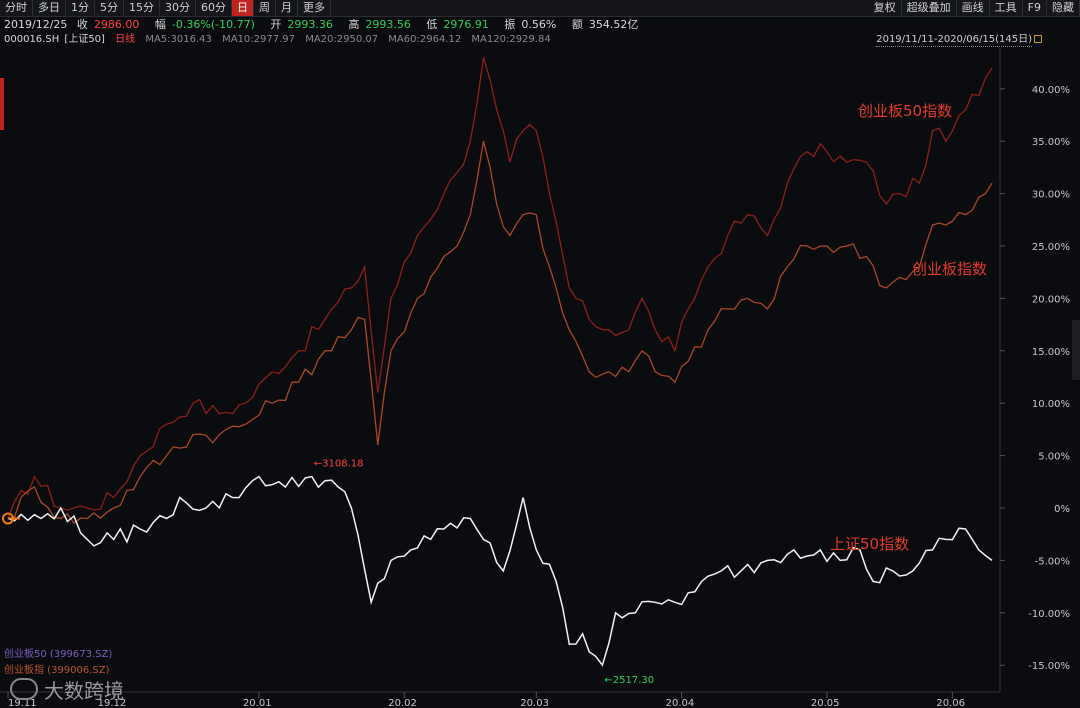 This screenshot has height=708, width=1080. I want to click on series-label-cyb: 创业板指数, so click(949, 269).